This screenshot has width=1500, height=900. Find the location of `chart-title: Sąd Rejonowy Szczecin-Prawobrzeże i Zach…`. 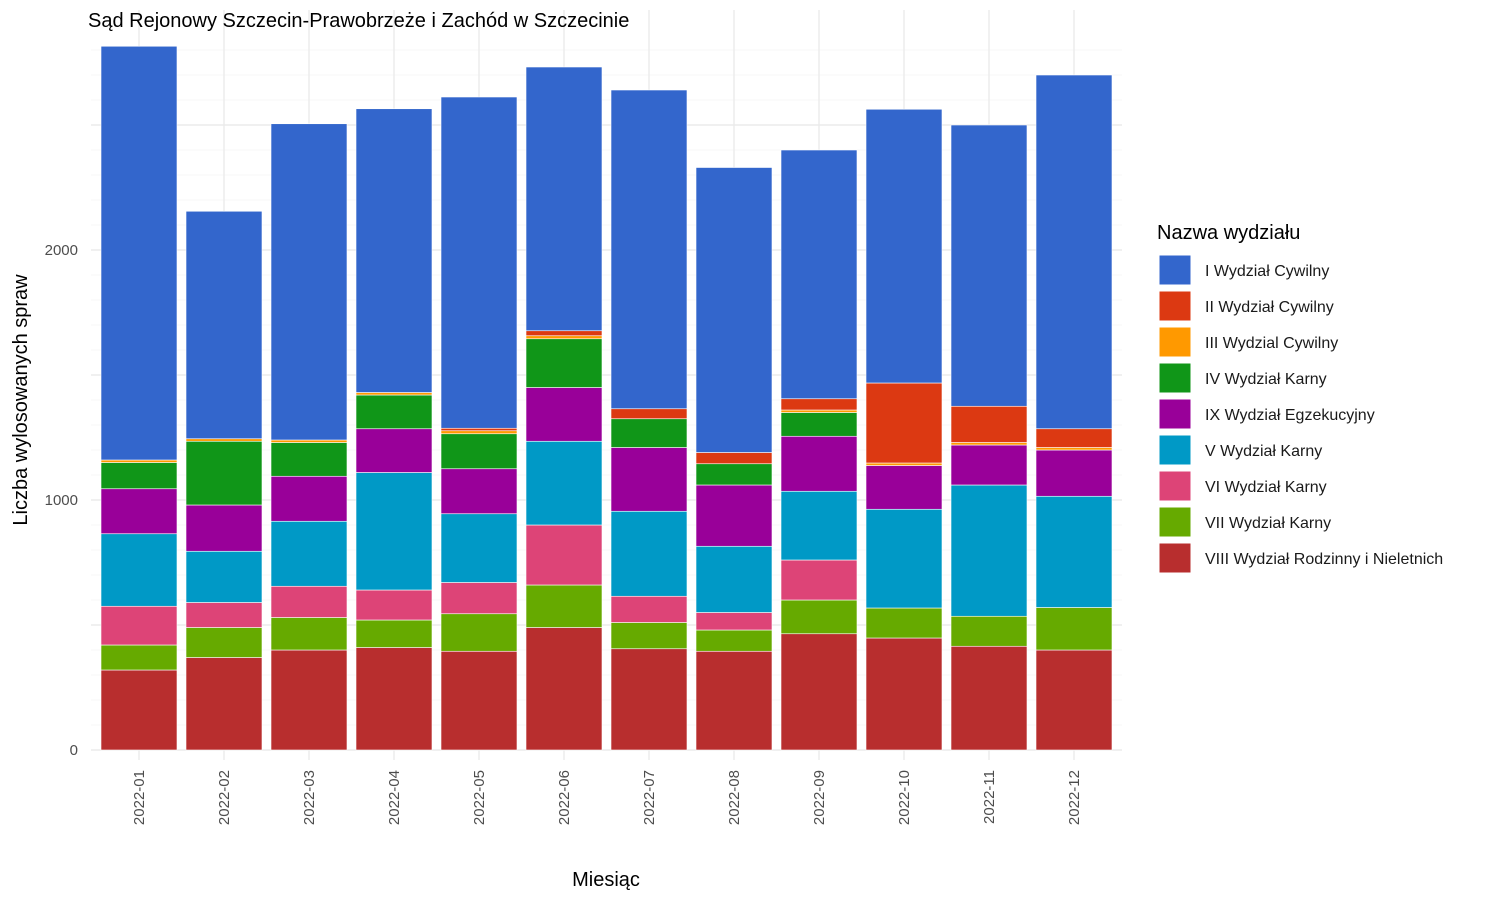

chart-title: Sąd Rejonowy Szczecin-Prawobrzeże i Zach… is located at coordinates (358, 21).